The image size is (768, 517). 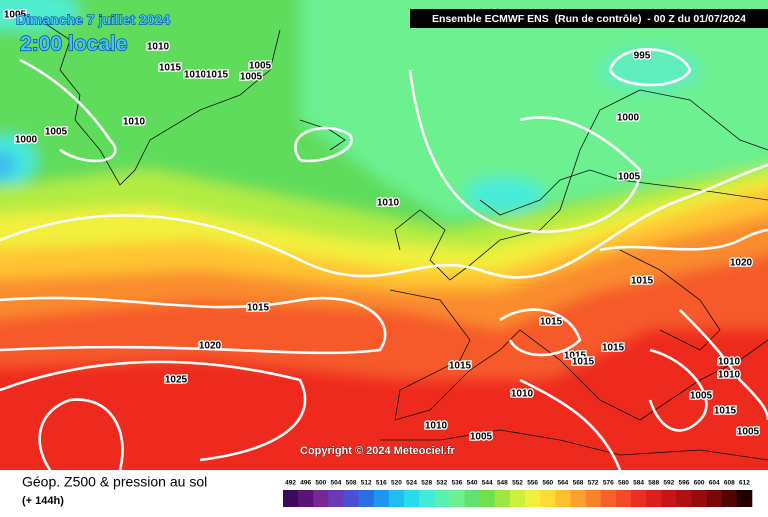 What do you see at coordinates (502, 483) in the screenshot?
I see `colorbar-tick-label: 548` at bounding box center [502, 483].